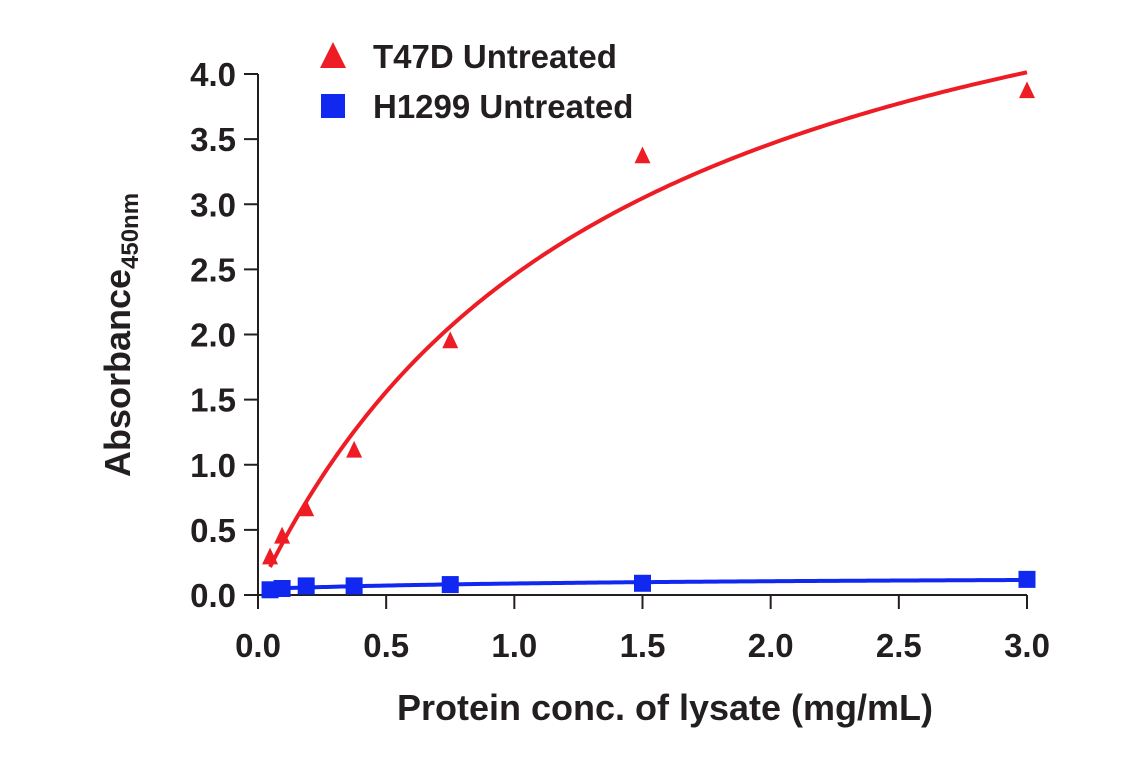  Describe the element at coordinates (495, 56) in the screenshot. I see `legend-label: T47D Untreated` at that location.